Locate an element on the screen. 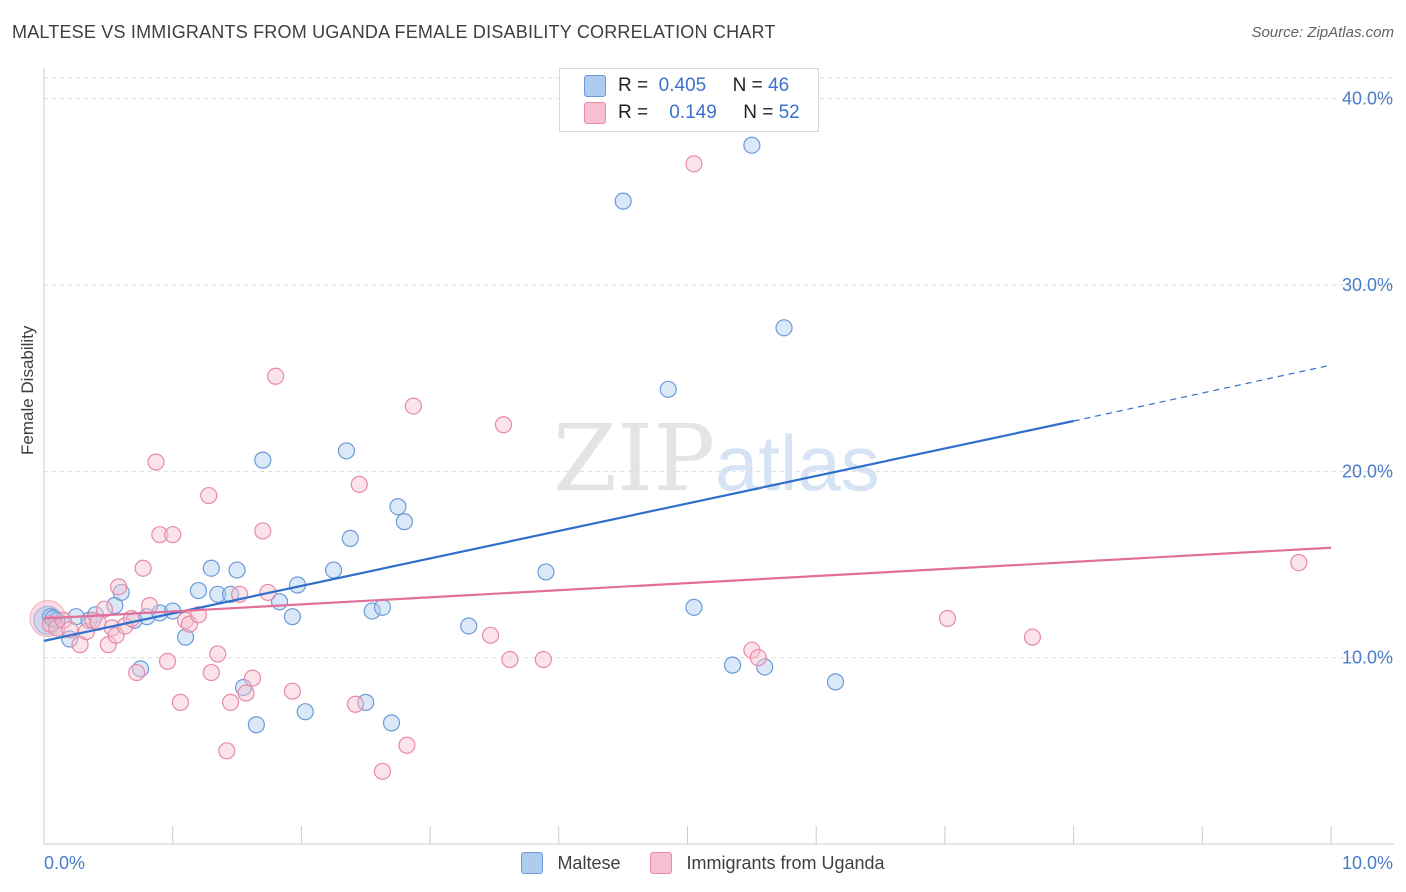 This screenshot has height=892, width=1406. r-value: 0.149 is located at coordinates (693, 112).